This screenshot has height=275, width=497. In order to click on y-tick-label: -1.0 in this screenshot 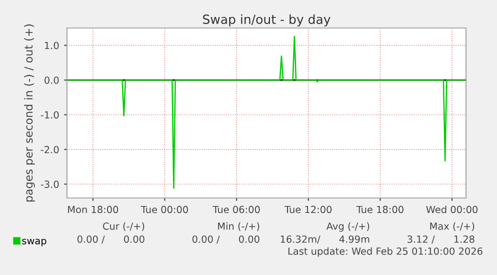, I will do `click(49, 115)`.